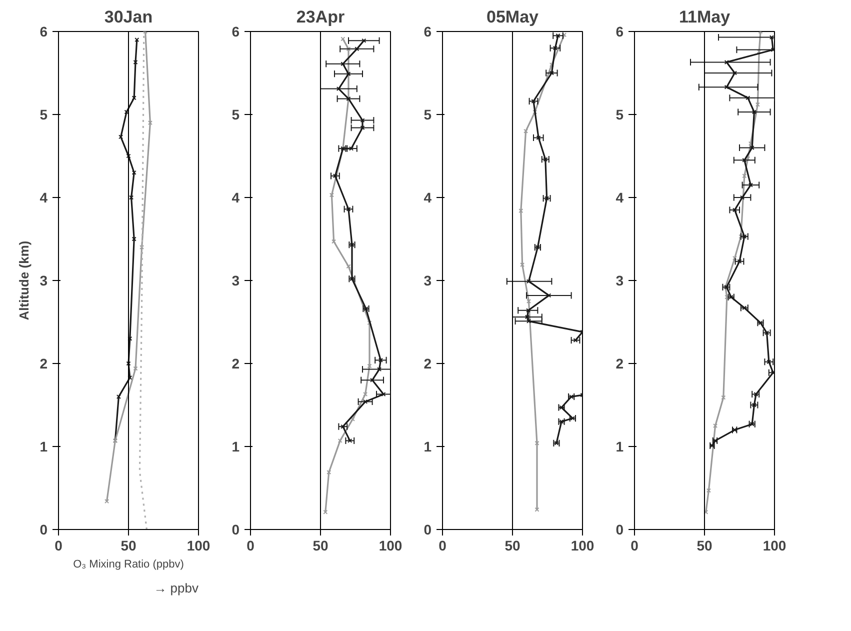  I want to click on text: → ppbv, so click(176, 588).